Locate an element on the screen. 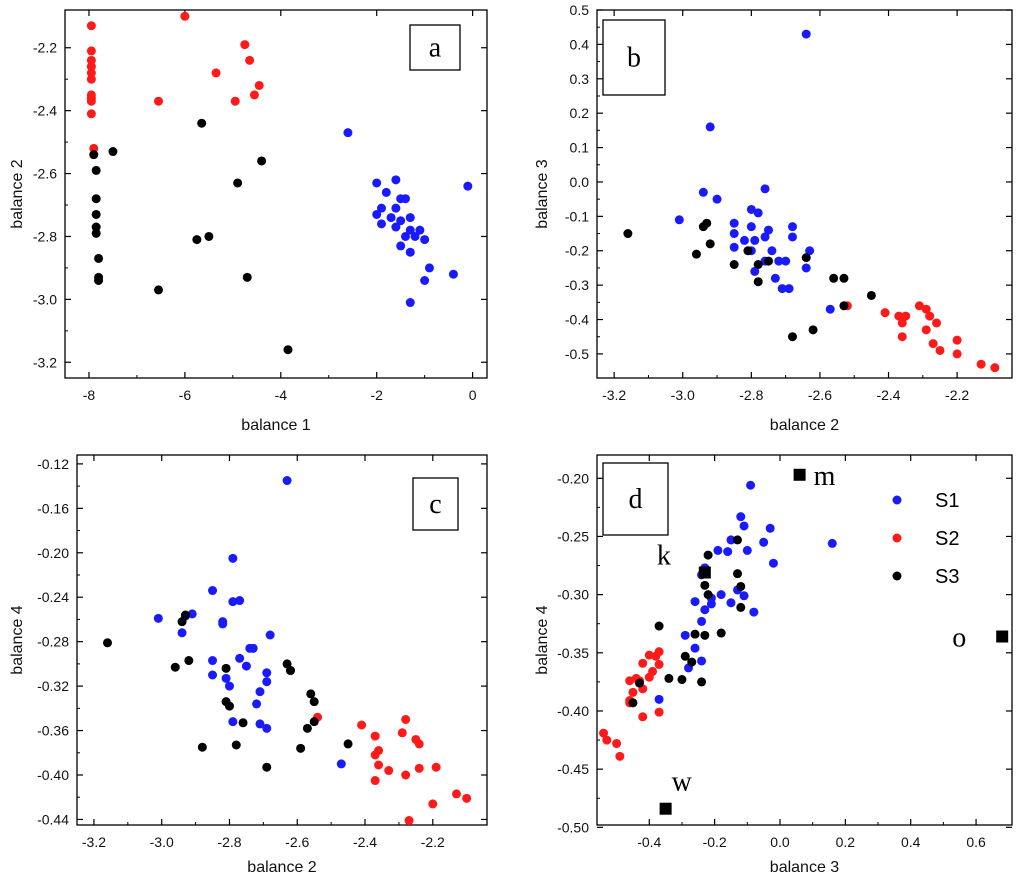 This screenshot has width=1024, height=885. x-tick-label: -8 is located at coordinates (89, 395).